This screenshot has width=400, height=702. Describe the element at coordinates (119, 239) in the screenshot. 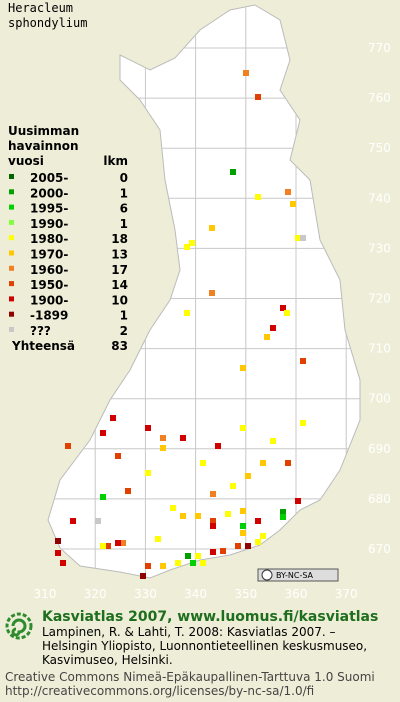

I see `legend-count: 18` at that location.